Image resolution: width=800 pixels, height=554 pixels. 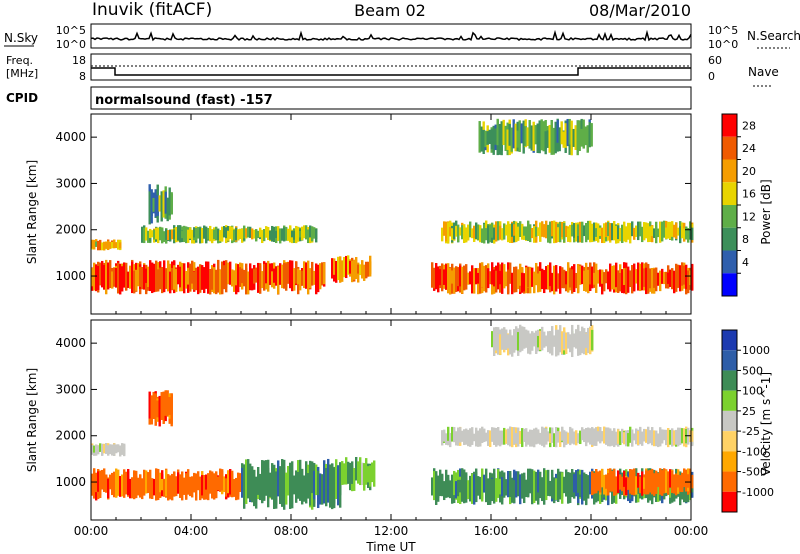 What do you see at coordinates (535, 137) in the screenshot?
I see `power-echo-band` at bounding box center [535, 137].